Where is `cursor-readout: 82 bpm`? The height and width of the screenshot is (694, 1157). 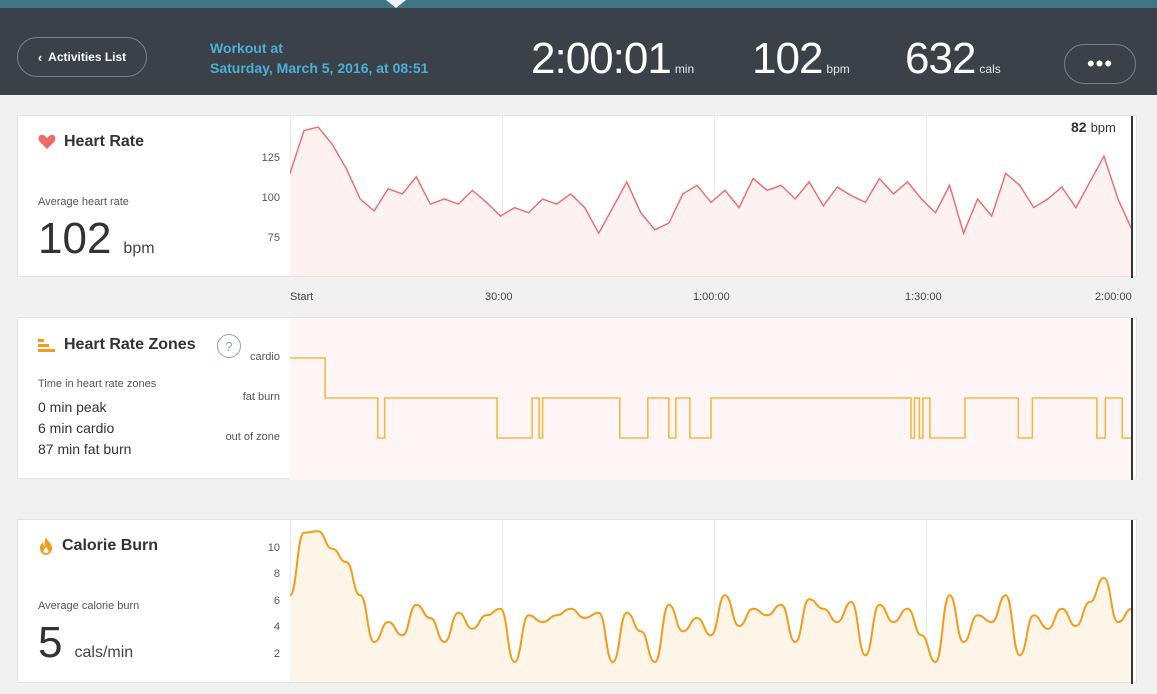
cursor-readout: 82 bpm is located at coordinates (1093, 127).